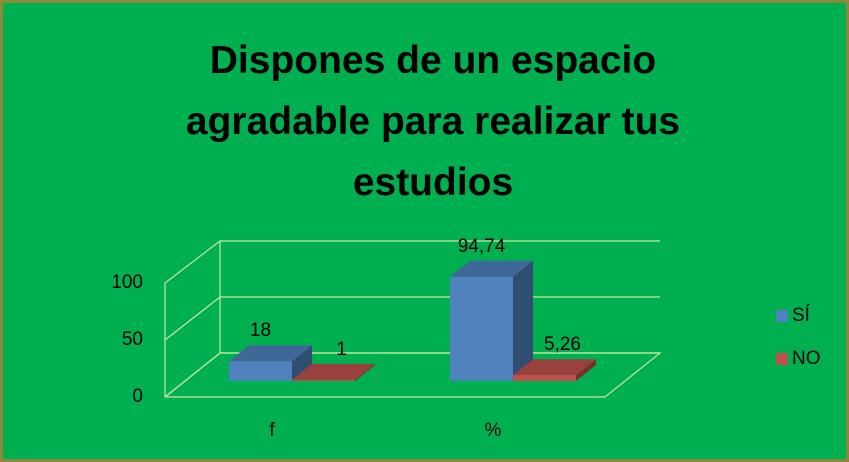 The height and width of the screenshot is (462, 849). Describe the element at coordinates (801, 315) in the screenshot. I see `legend-label: SÍ` at that location.